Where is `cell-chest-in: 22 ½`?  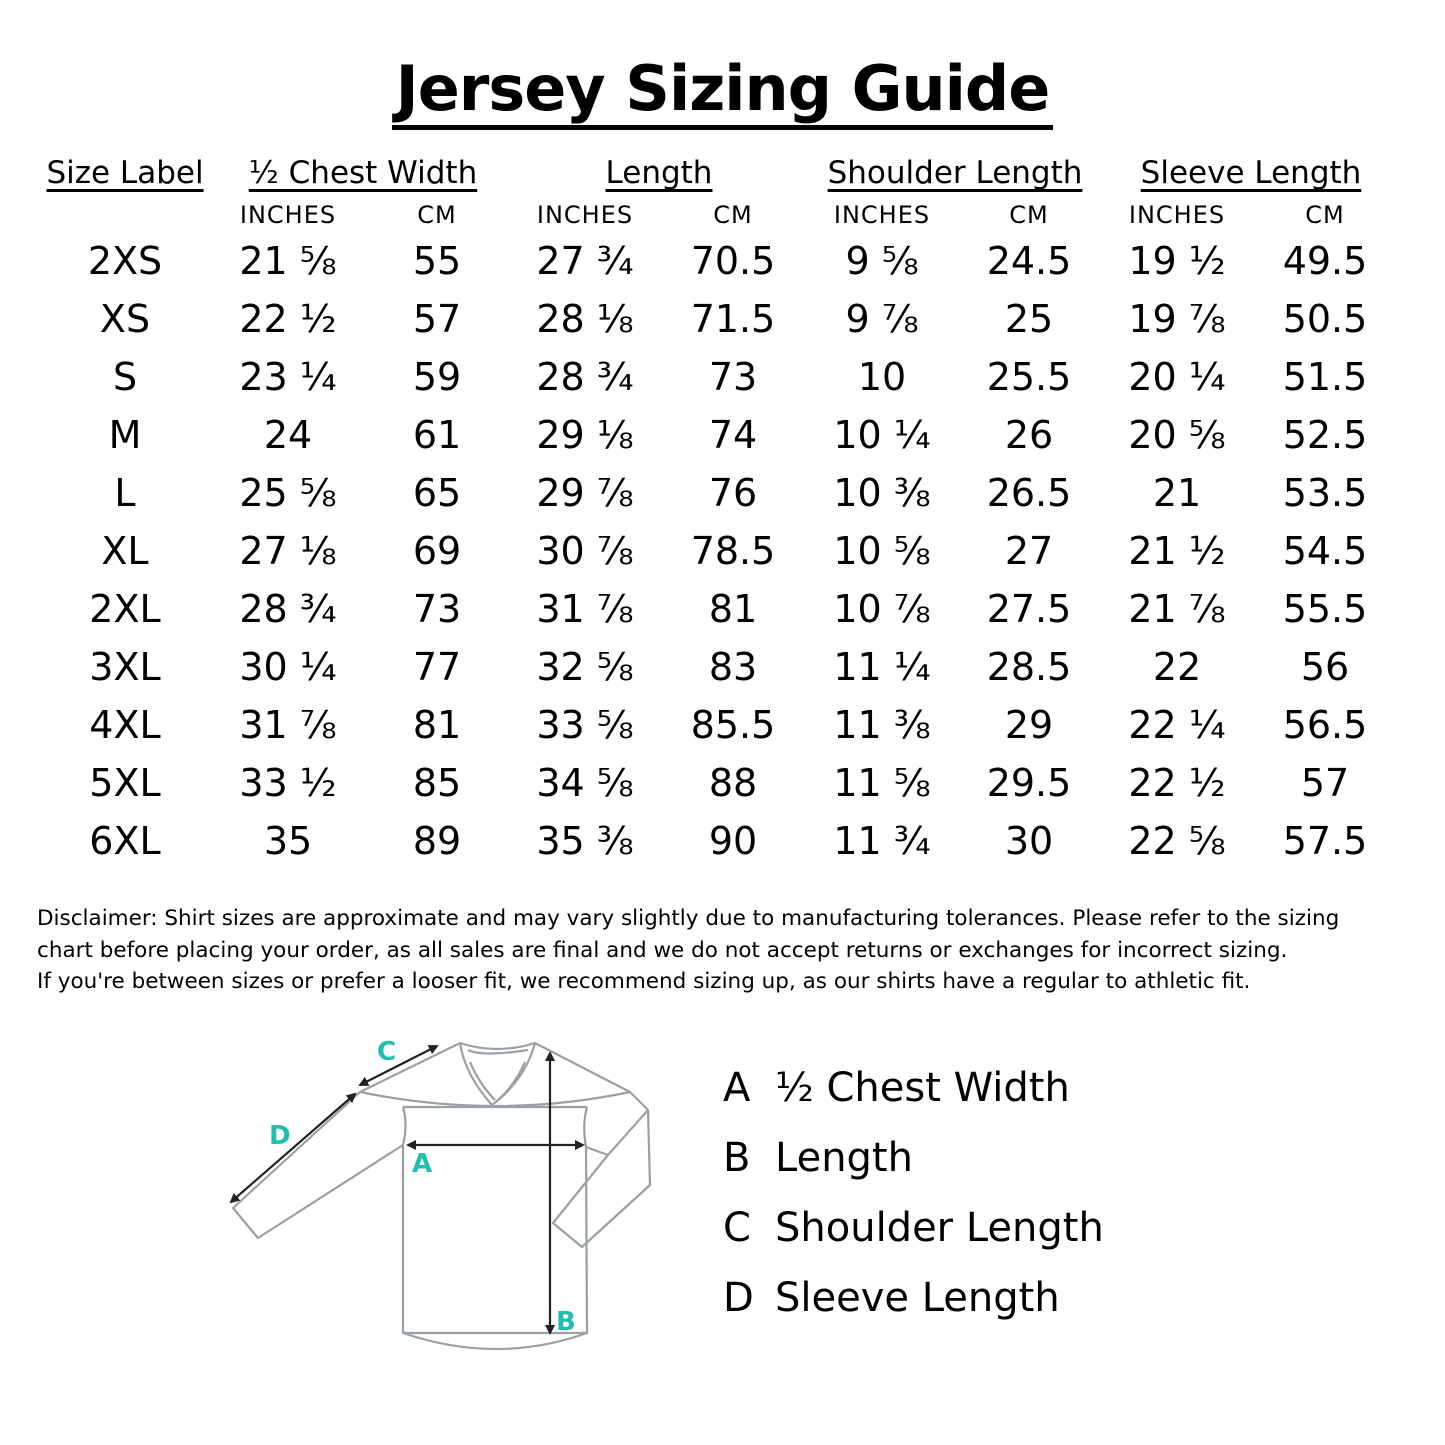
cell-chest-in: 22 ½ is located at coordinates (288, 319).